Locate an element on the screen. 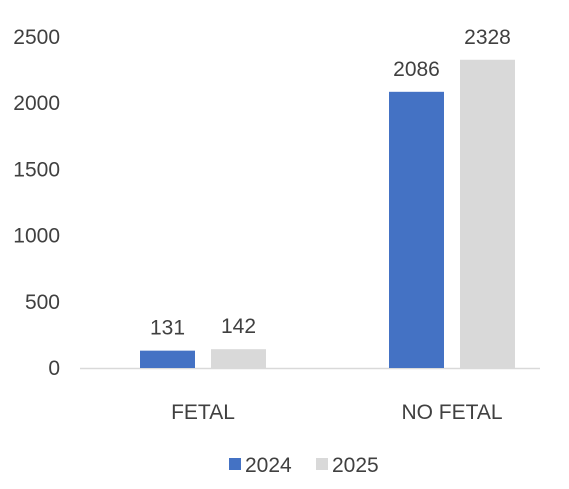 This screenshot has height=489, width=569. data-label: 142 is located at coordinates (238, 326).